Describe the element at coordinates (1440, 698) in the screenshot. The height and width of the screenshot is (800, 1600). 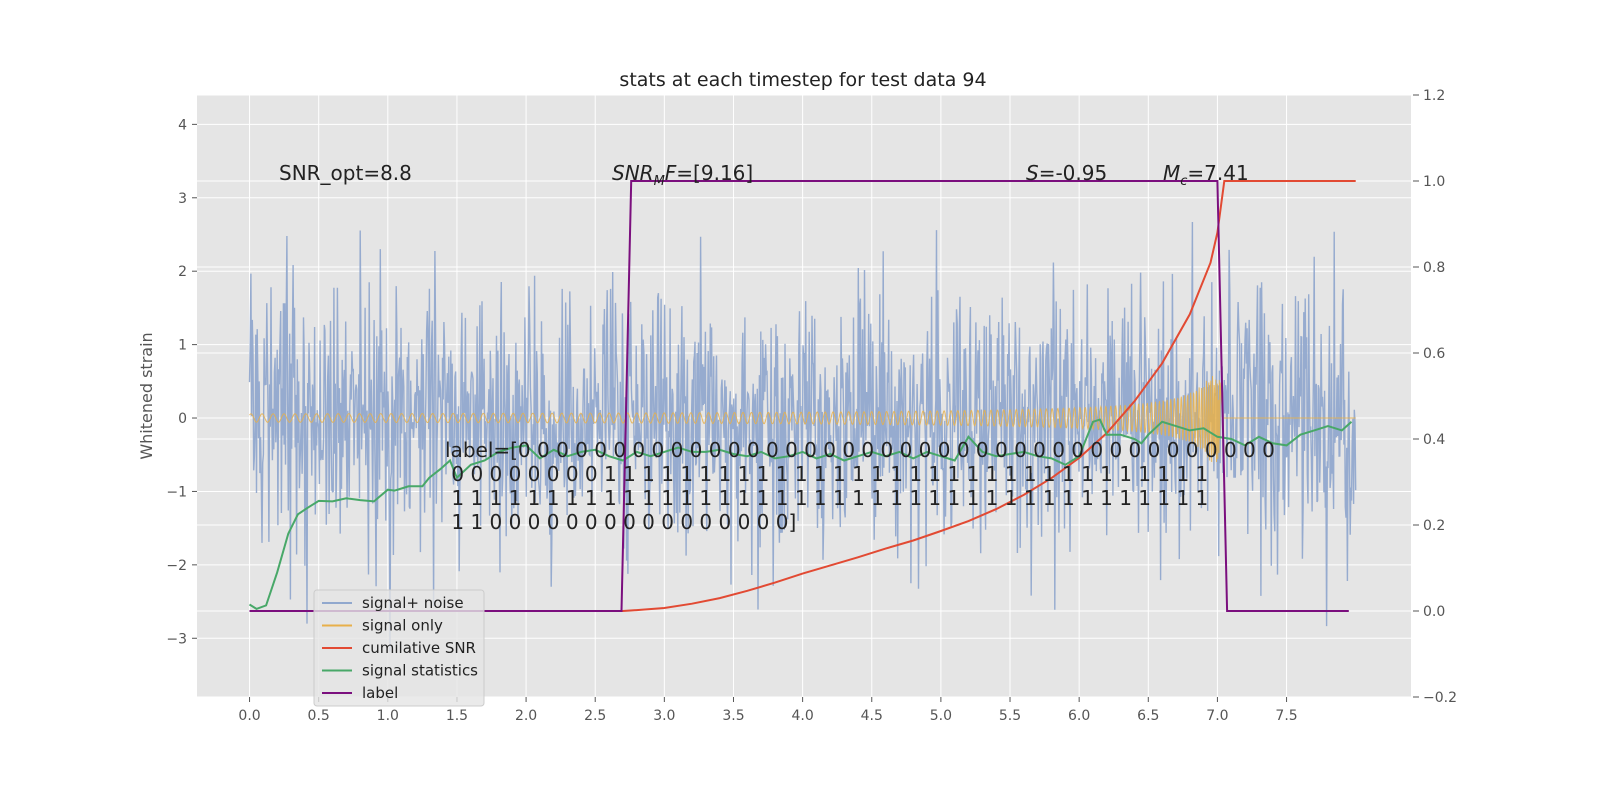
I see `y2-tick-label: −0.2` at that location.